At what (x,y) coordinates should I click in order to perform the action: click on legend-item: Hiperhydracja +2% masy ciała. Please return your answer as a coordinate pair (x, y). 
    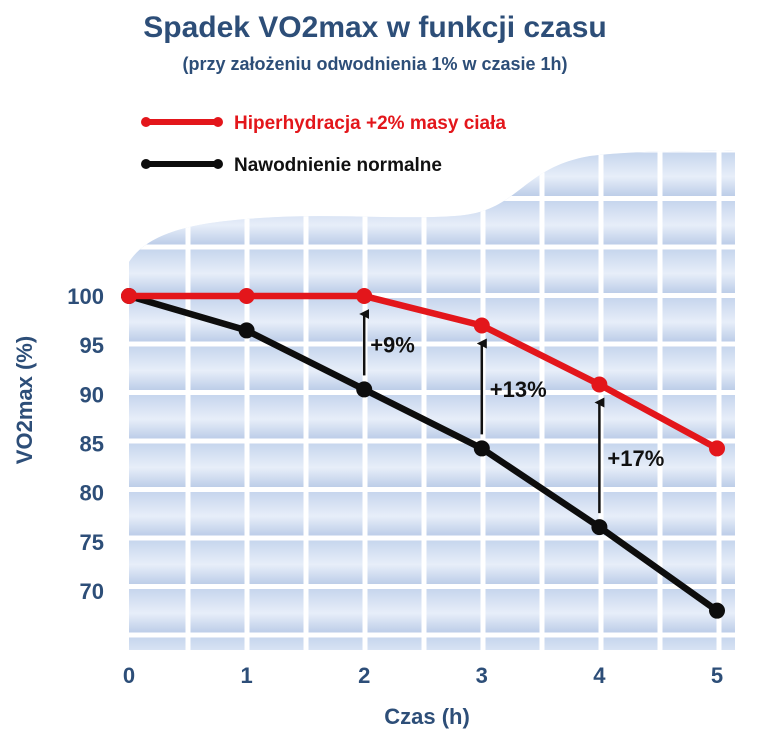
    Looking at the image, I should click on (323, 123).